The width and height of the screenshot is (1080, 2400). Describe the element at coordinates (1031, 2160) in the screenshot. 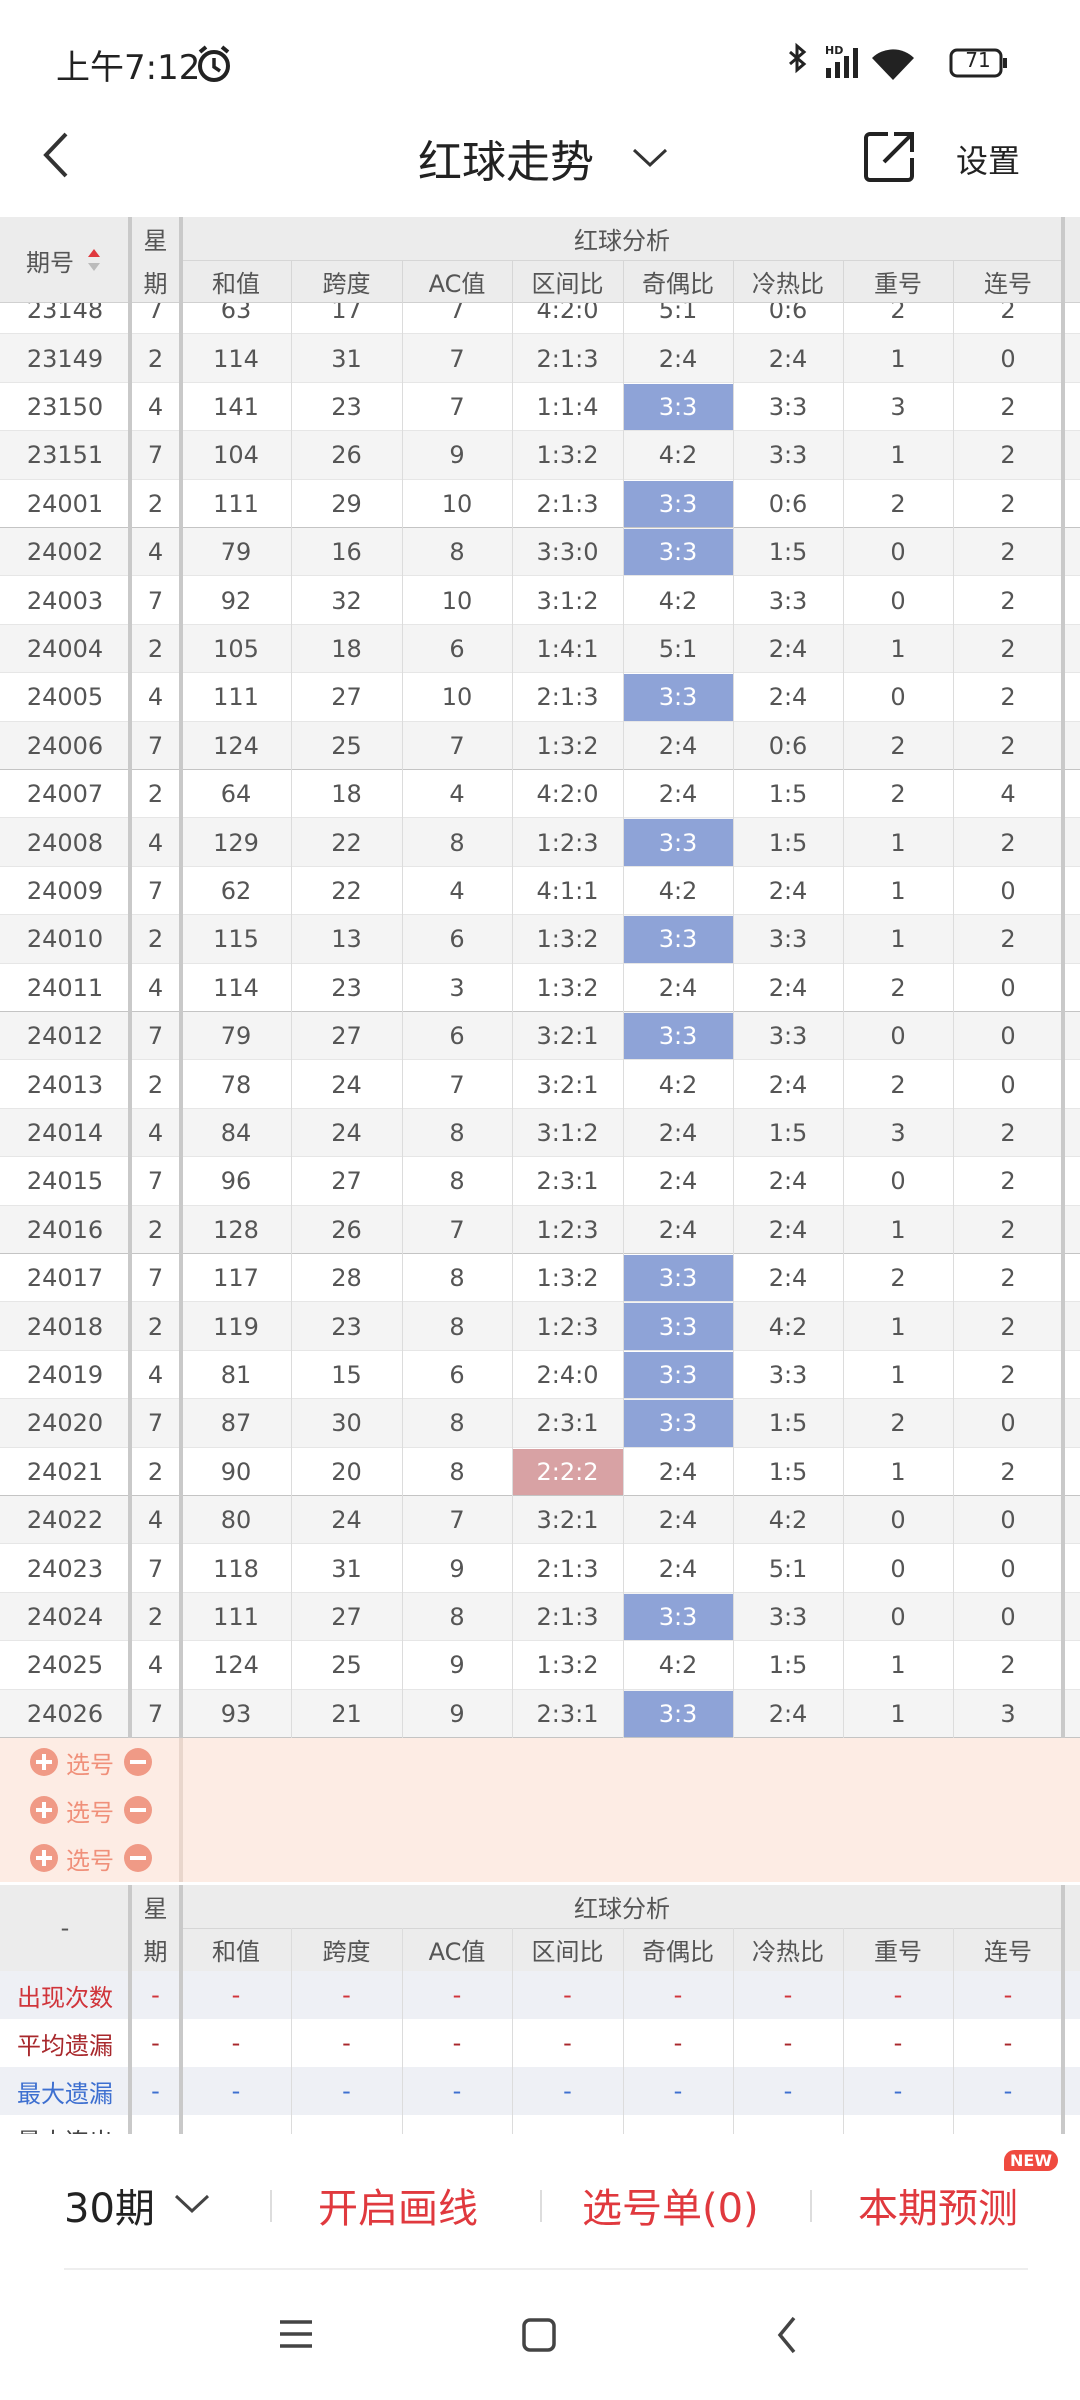

I see `new-badge: NEW` at that location.